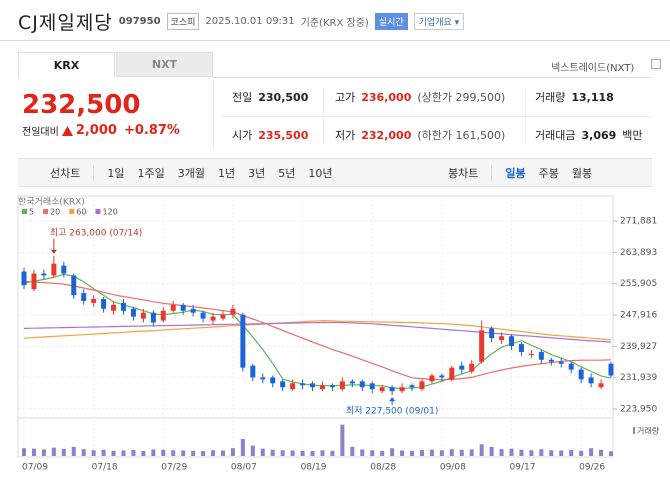 The height and width of the screenshot is (487, 670). What do you see at coordinates (386, 135) in the screenshot?
I see `stat-value: 232,000` at bounding box center [386, 135].